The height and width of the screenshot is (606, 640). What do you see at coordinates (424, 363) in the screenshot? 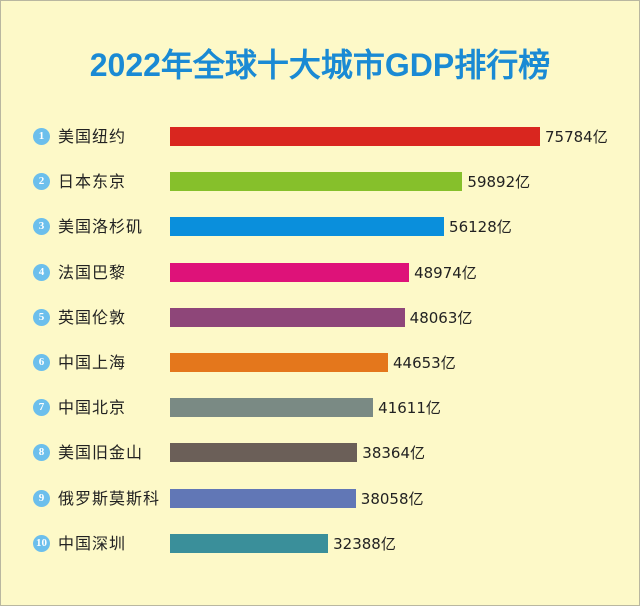
I see `value-label: 44653亿` at bounding box center [424, 363].